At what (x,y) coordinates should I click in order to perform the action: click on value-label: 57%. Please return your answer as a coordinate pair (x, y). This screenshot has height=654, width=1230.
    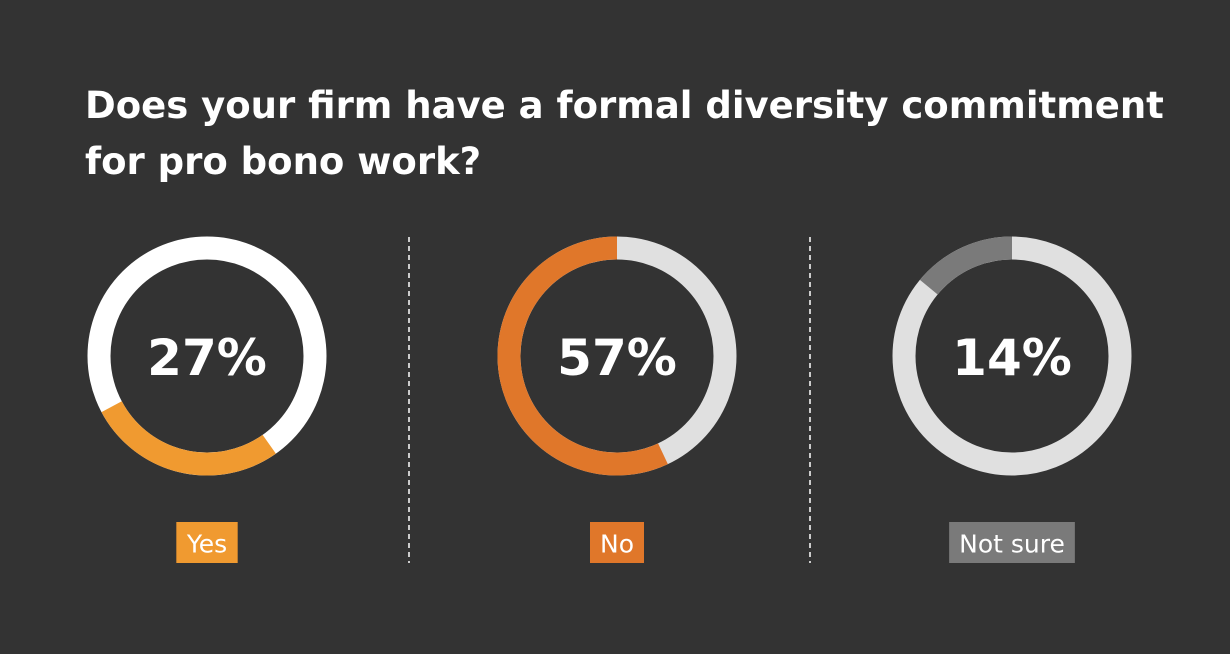
    Looking at the image, I should click on (617, 358).